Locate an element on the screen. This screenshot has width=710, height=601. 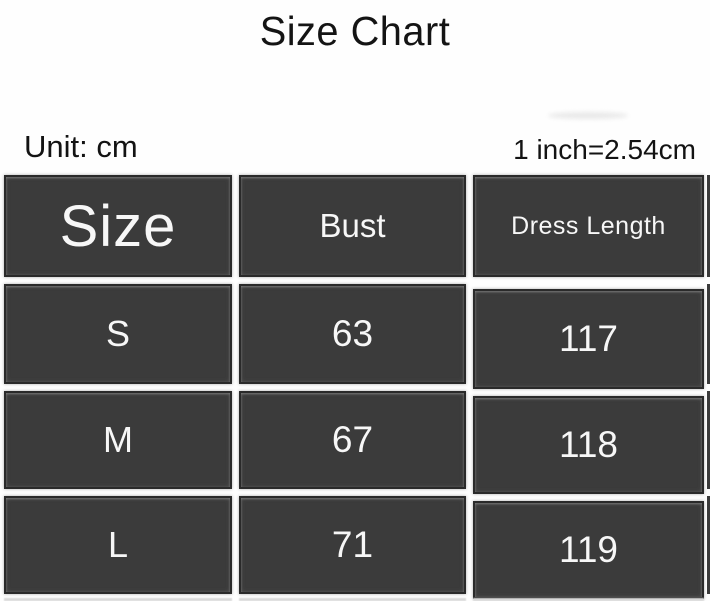
header-cell-dress-length: Dress Length is located at coordinates (588, 226).